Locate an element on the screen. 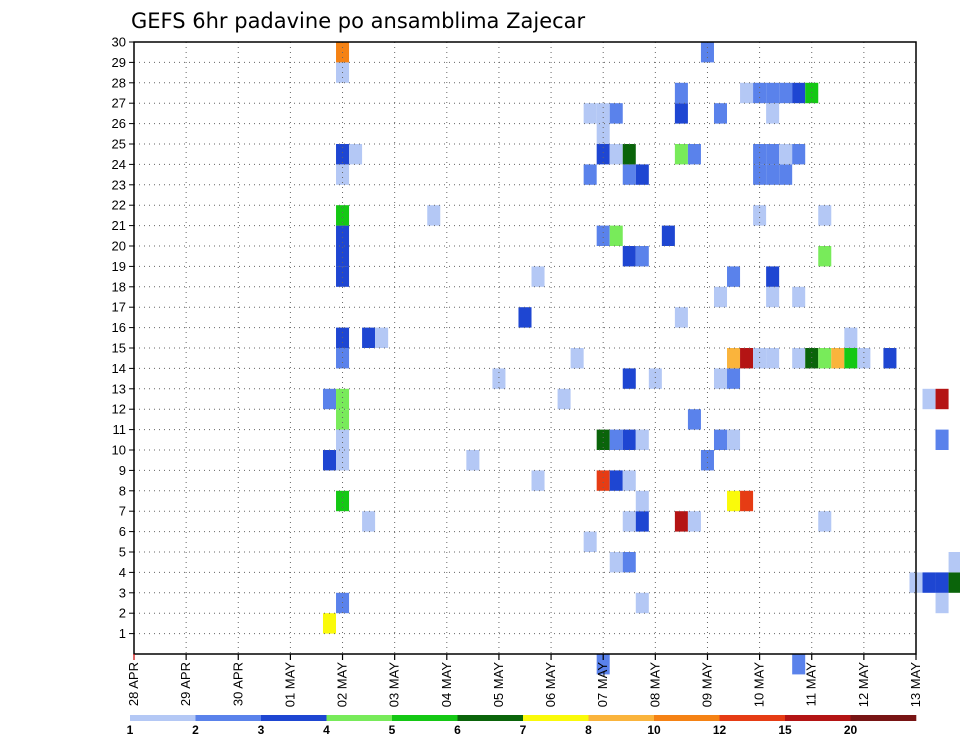 The image size is (960, 742). colorbar-label: 10 is located at coordinates (654, 730).